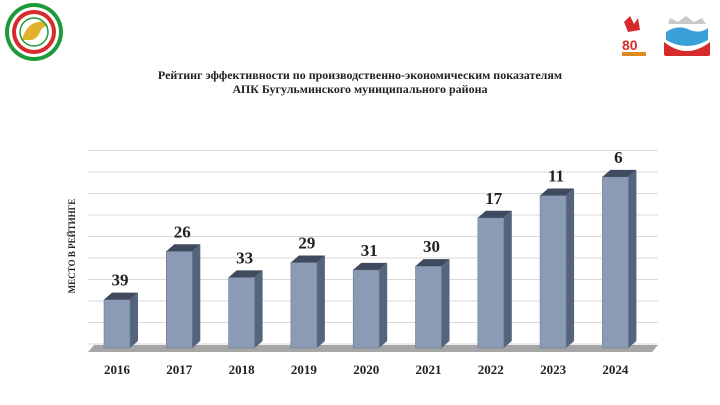  Describe the element at coordinates (634, 36) in the screenshot. I see `victory-80-icon: 80` at that location.